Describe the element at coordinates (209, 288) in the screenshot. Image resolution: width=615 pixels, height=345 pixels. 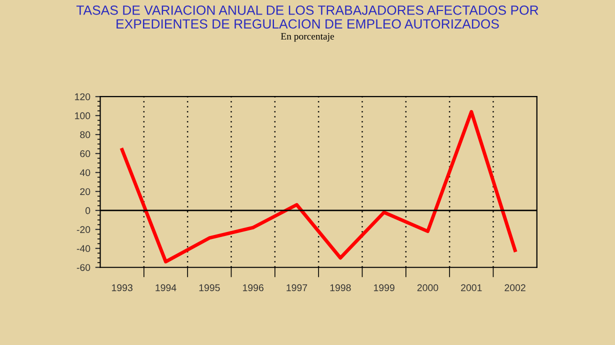
I see `x-tick-label: 1995` at that location.